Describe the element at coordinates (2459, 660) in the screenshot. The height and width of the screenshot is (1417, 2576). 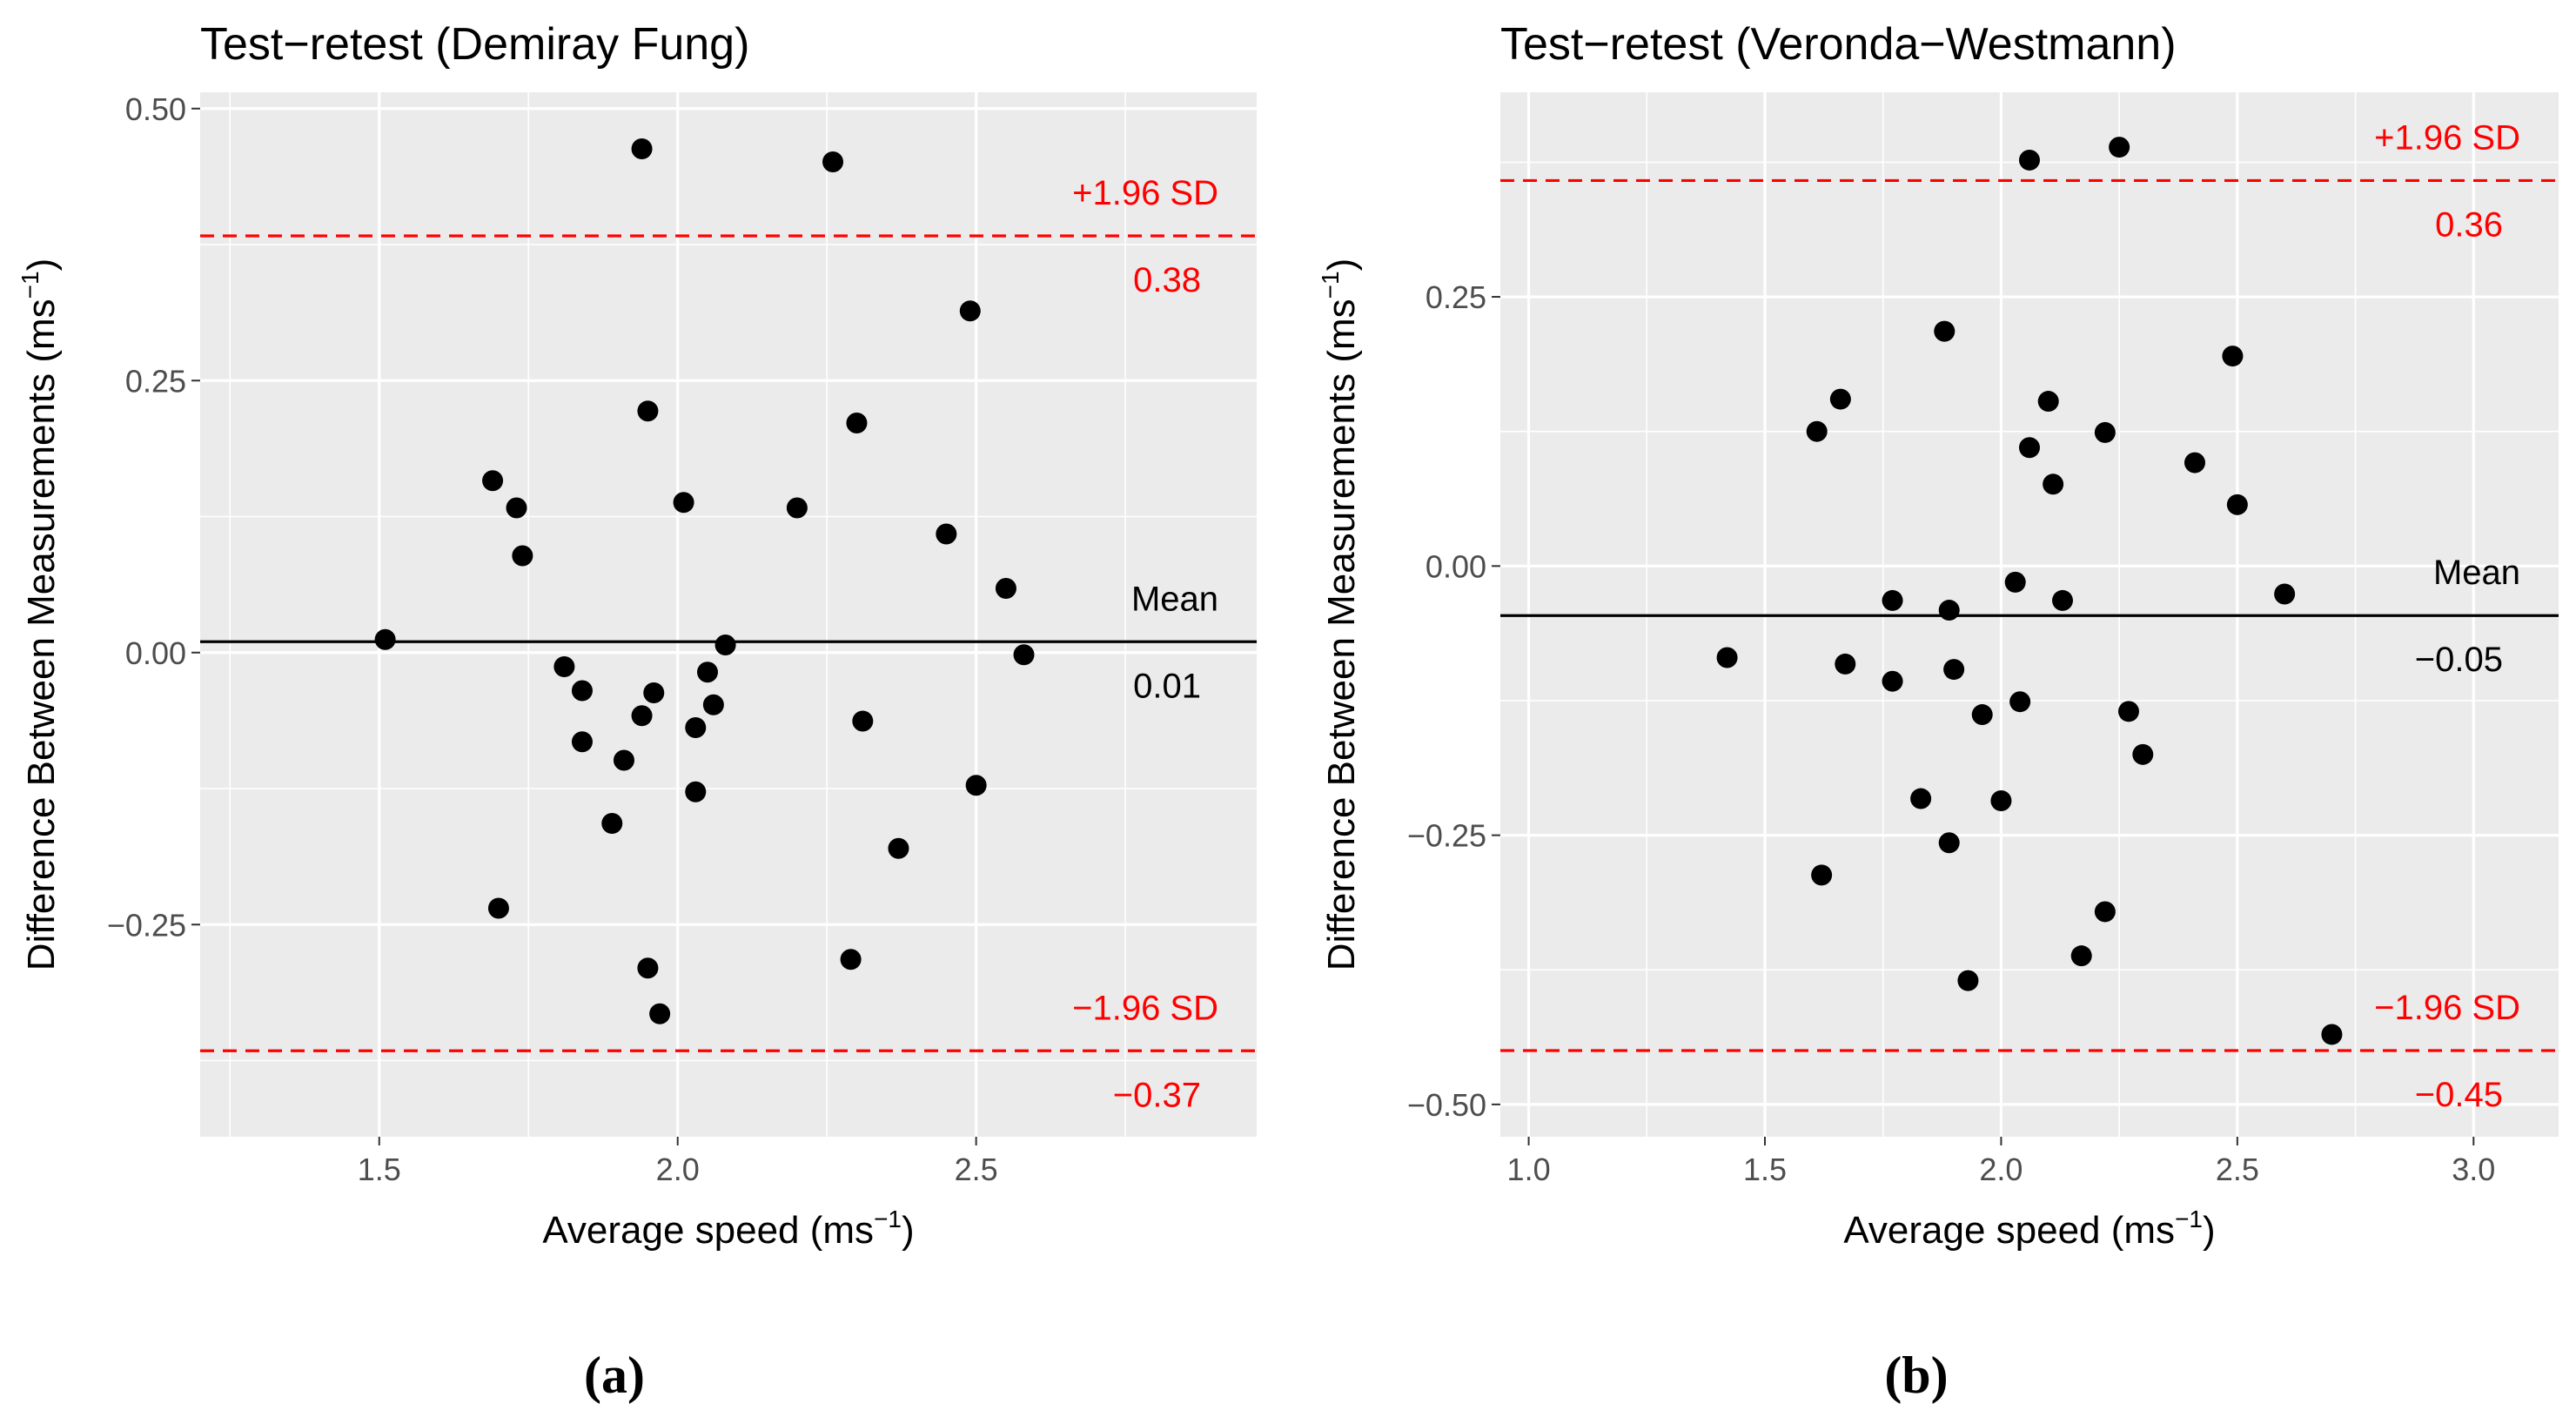
I see `mean-value: −0.05` at that location.